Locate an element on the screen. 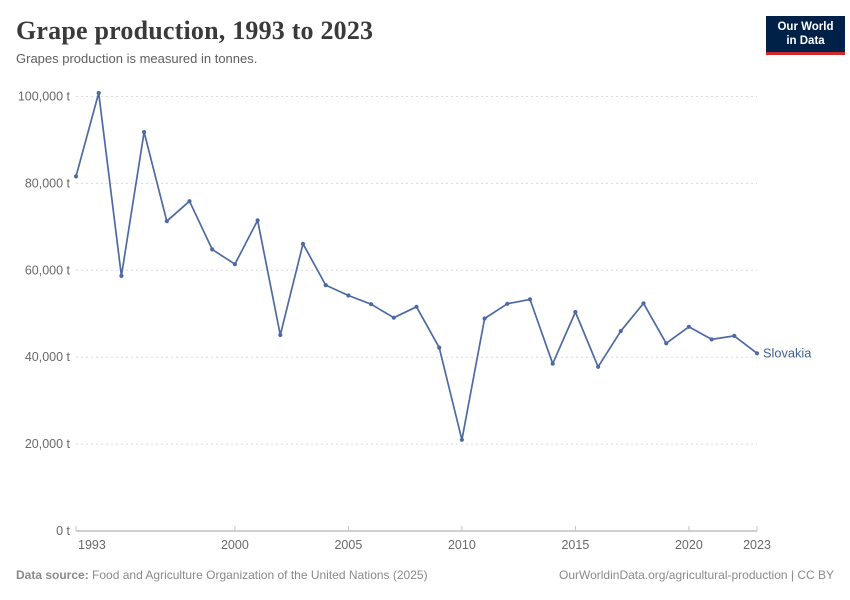 The image size is (850, 600). svg-text: 2005 is located at coordinates (348, 545).